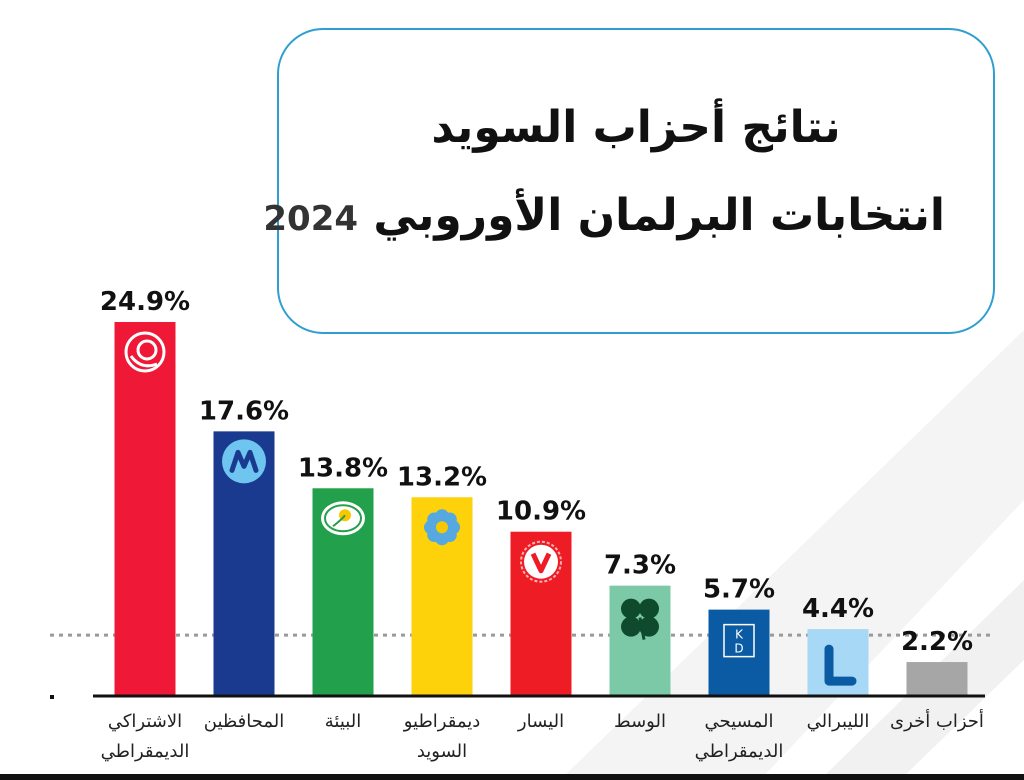  I want to click on svg-text: K, so click(739, 635).